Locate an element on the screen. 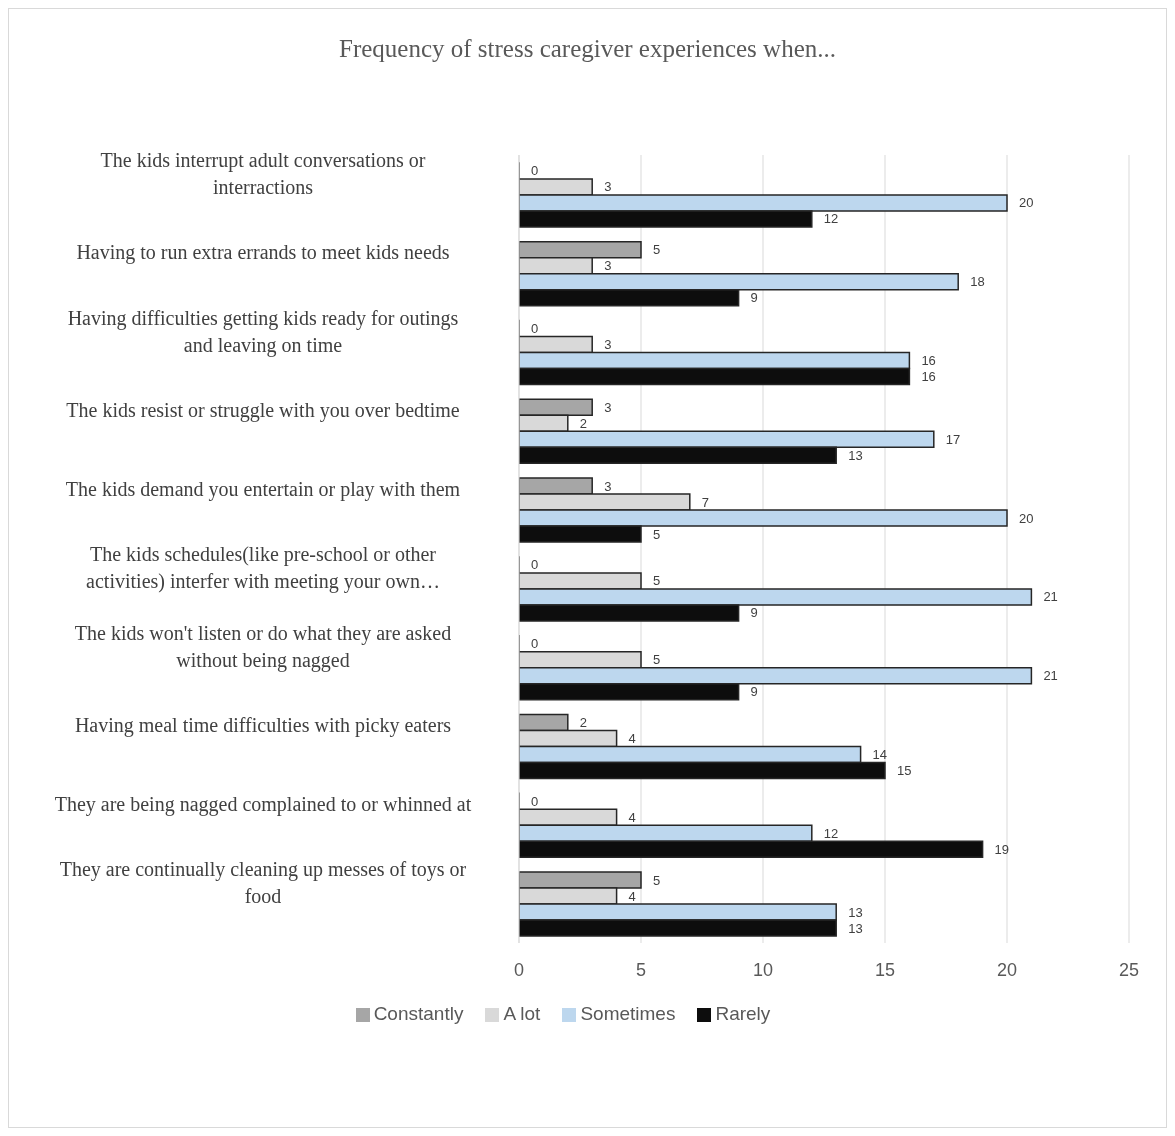  y-tick-label: Having to run extra errands to meet kids needs is located at coordinates (263, 253).